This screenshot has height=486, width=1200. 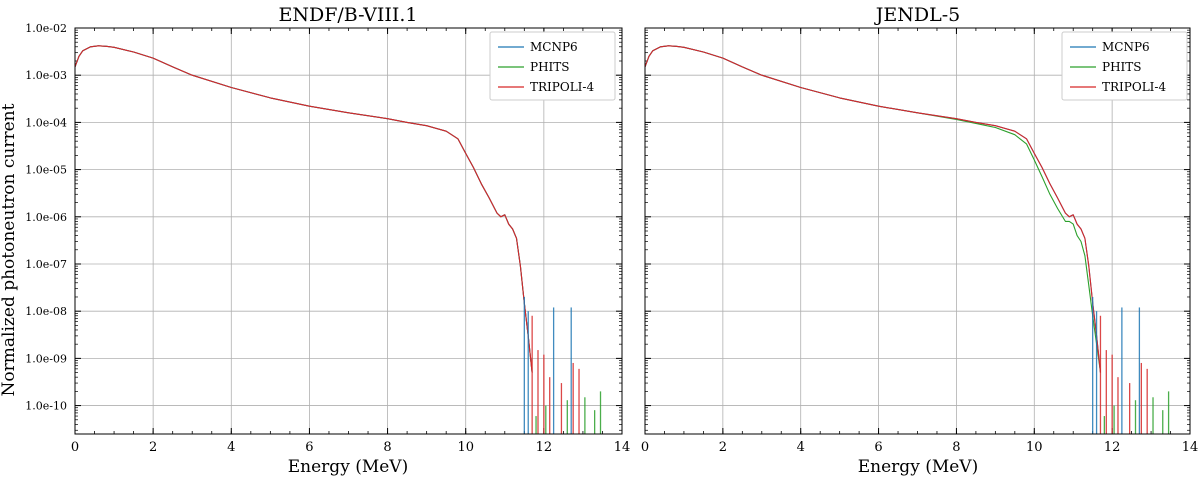 I want to click on y-tick-label: 1.0e-07, so click(x=46, y=264).